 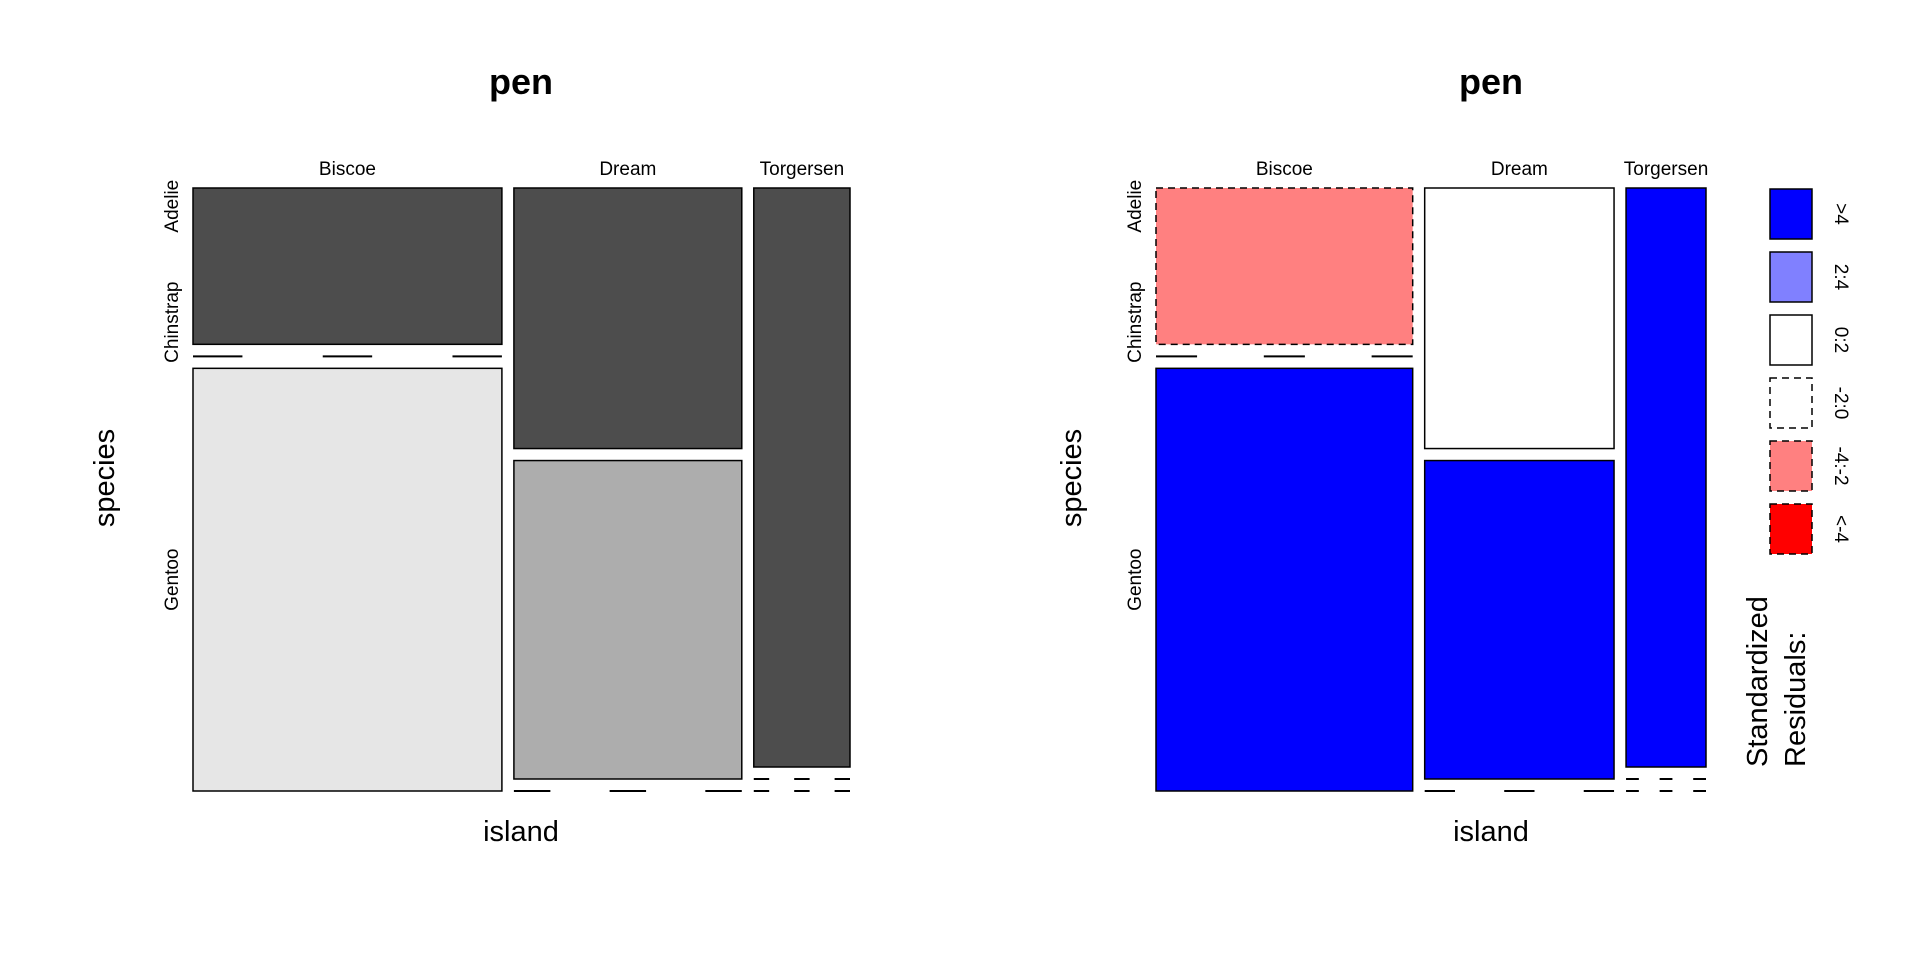 What do you see at coordinates (1840, 277) in the screenshot?
I see `legend-label-2: 2:4` at bounding box center [1840, 277].